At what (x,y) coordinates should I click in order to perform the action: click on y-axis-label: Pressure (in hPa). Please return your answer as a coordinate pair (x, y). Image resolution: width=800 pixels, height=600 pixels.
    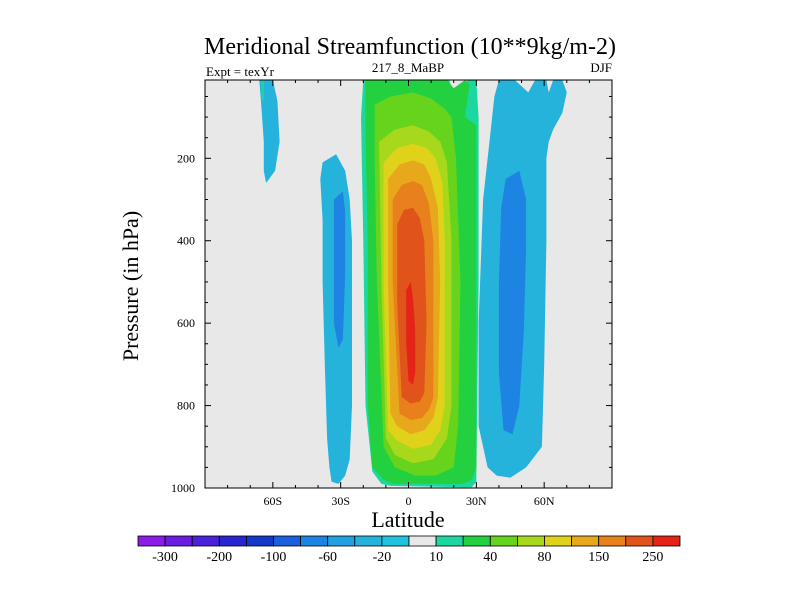
    Looking at the image, I should click on (130, 286).